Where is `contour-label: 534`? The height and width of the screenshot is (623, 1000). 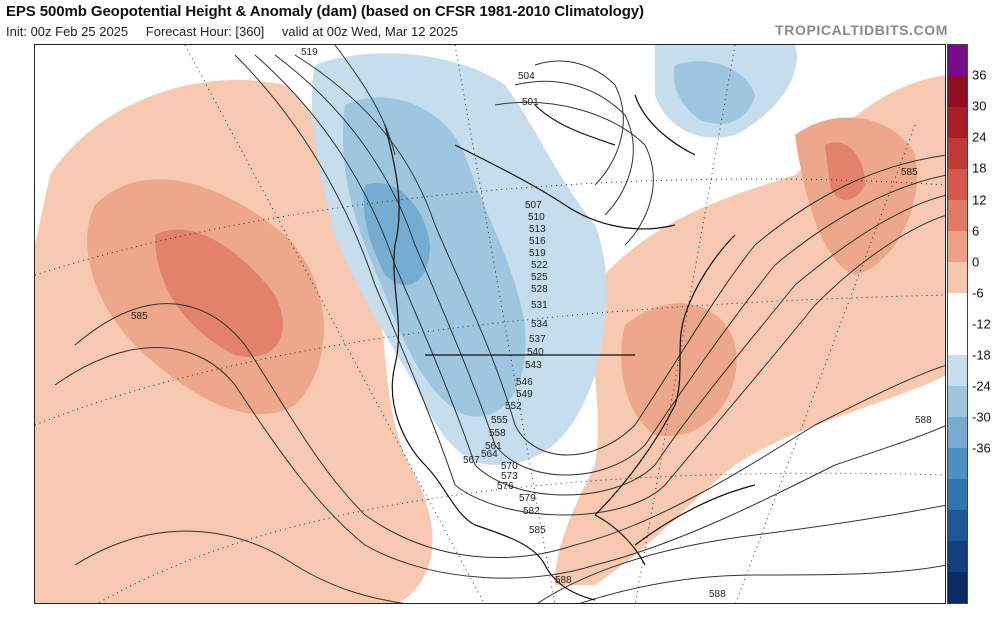 contour-label: 534 is located at coordinates (539, 324).